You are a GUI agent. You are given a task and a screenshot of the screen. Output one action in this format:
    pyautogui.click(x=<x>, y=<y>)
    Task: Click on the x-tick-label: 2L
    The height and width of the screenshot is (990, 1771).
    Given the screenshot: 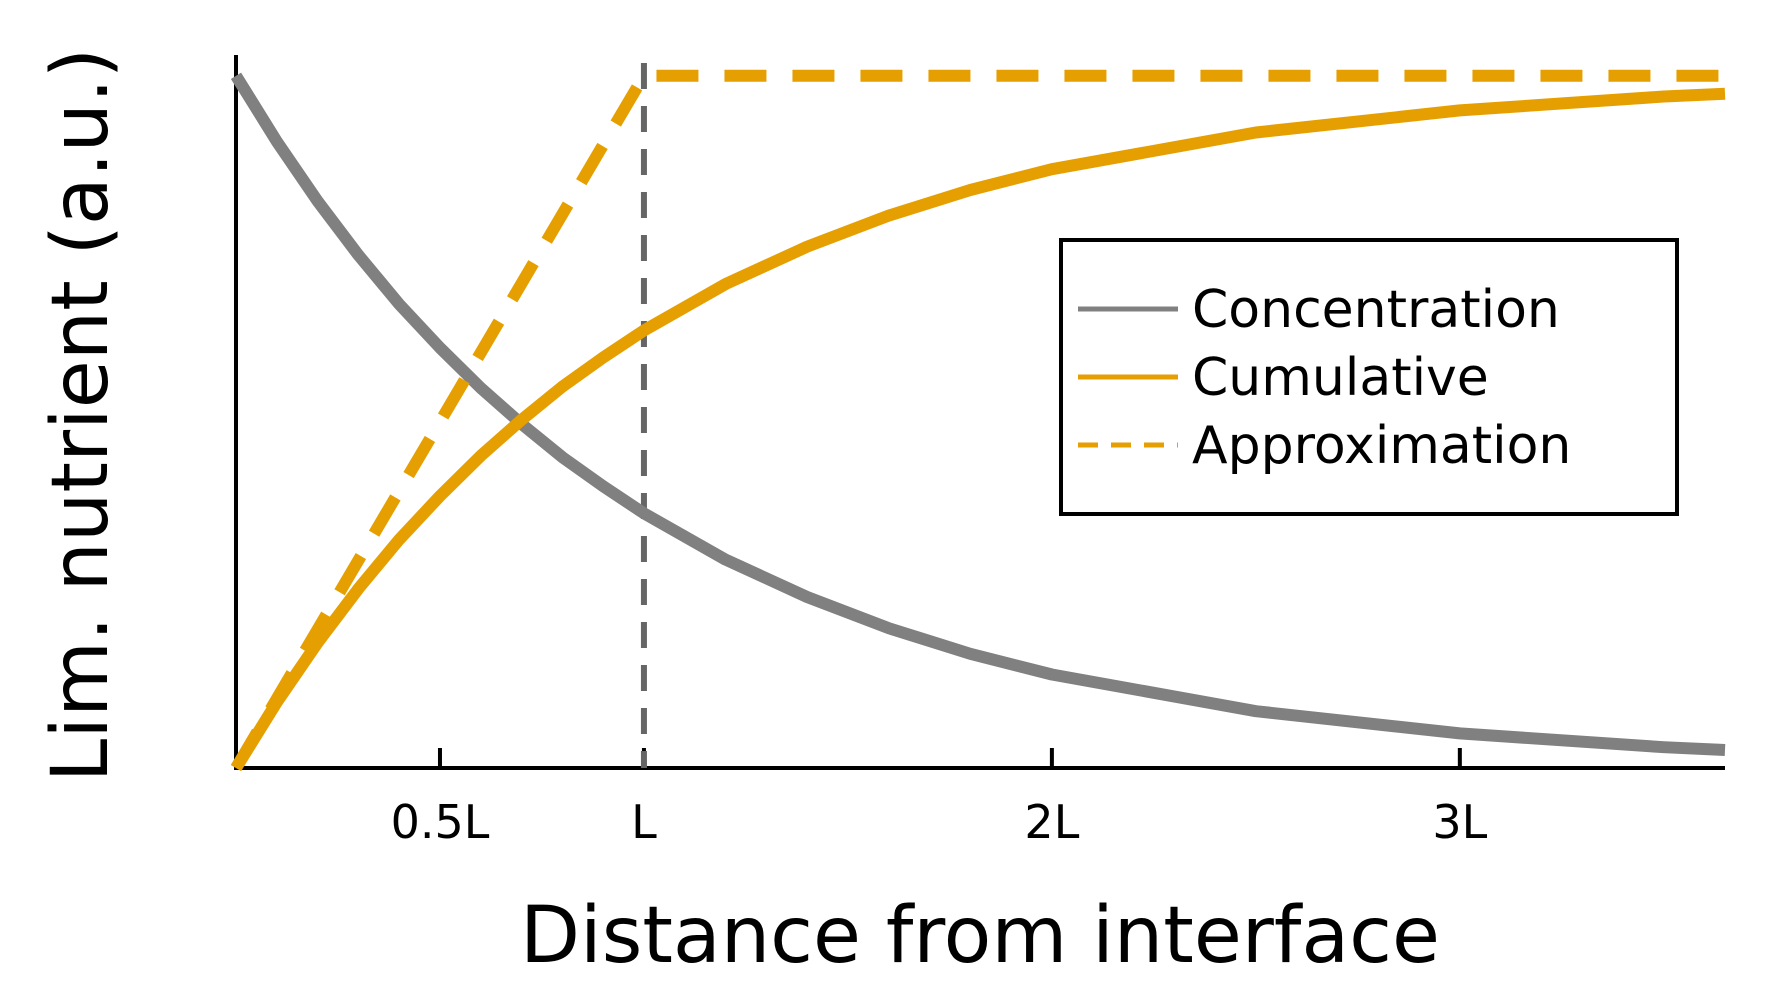 What is the action you would take?
    pyautogui.click(x=1051, y=822)
    